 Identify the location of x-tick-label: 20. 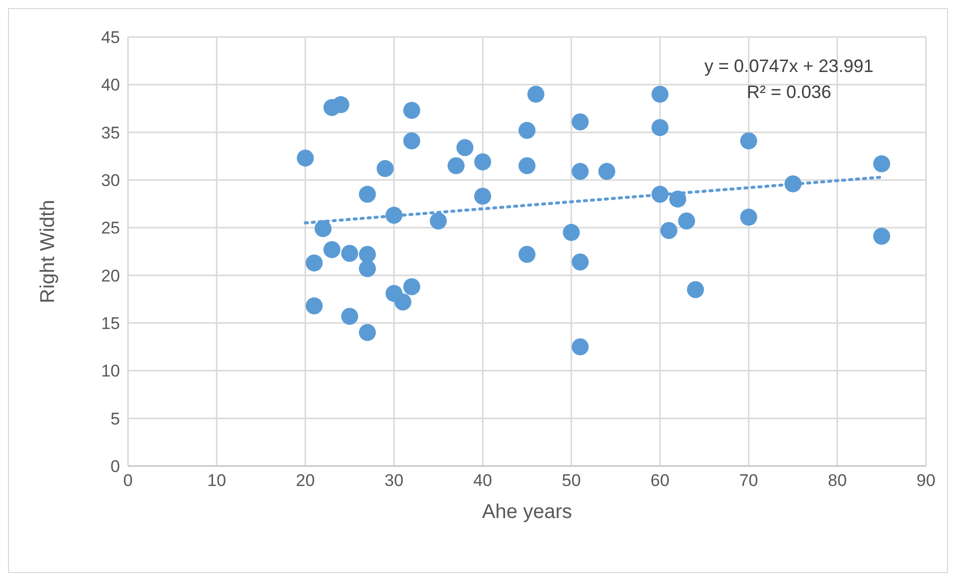
(305, 480).